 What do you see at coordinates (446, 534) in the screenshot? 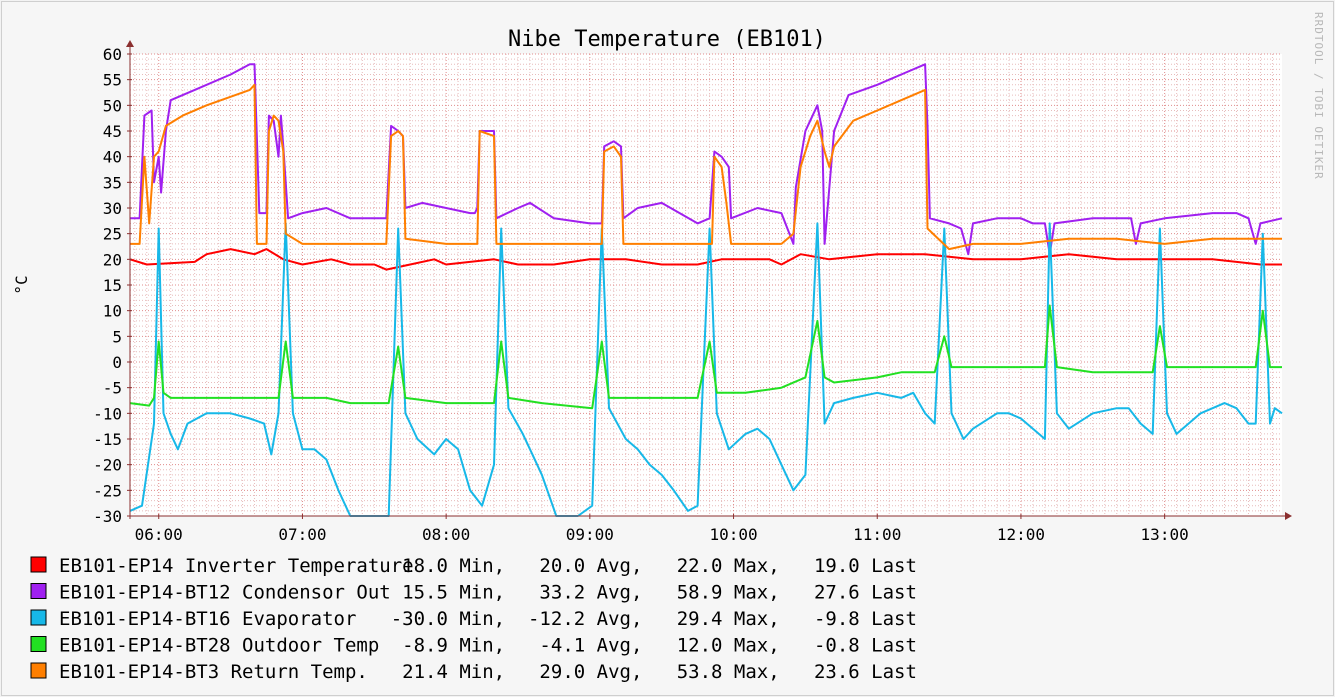
I see `x-tick-label: 08:00` at bounding box center [446, 534].